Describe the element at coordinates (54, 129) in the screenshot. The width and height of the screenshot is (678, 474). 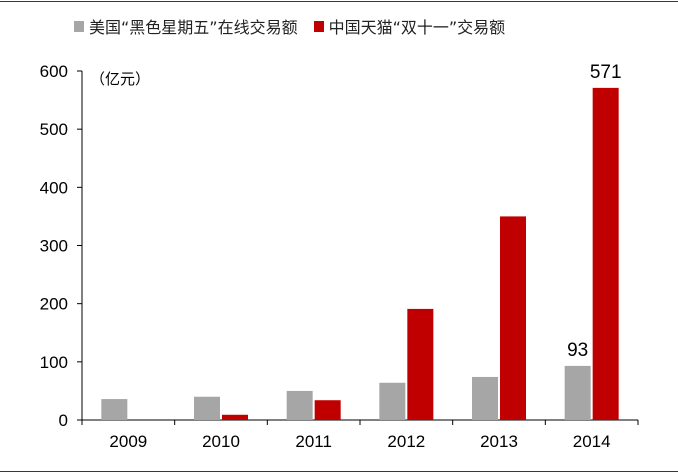
I see `y-tick-label: 500` at that location.